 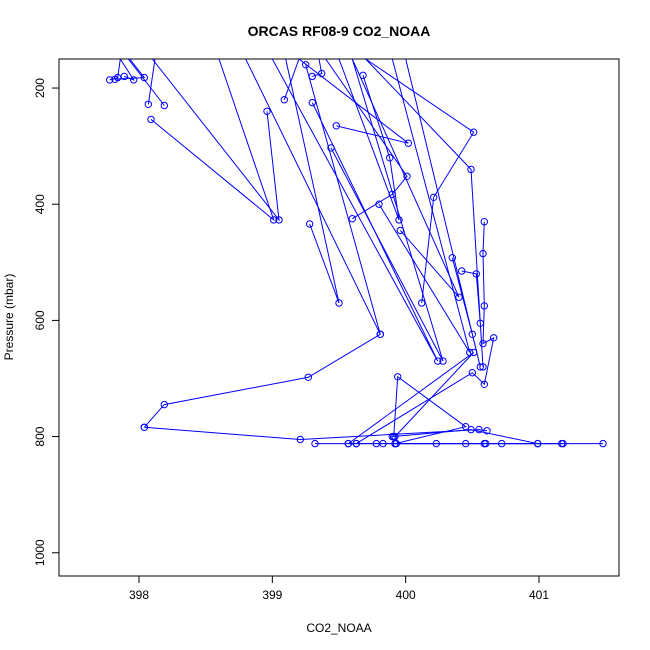 What do you see at coordinates (9, 317) in the screenshot?
I see `y-axis-label: Pressure (mbar)` at bounding box center [9, 317].